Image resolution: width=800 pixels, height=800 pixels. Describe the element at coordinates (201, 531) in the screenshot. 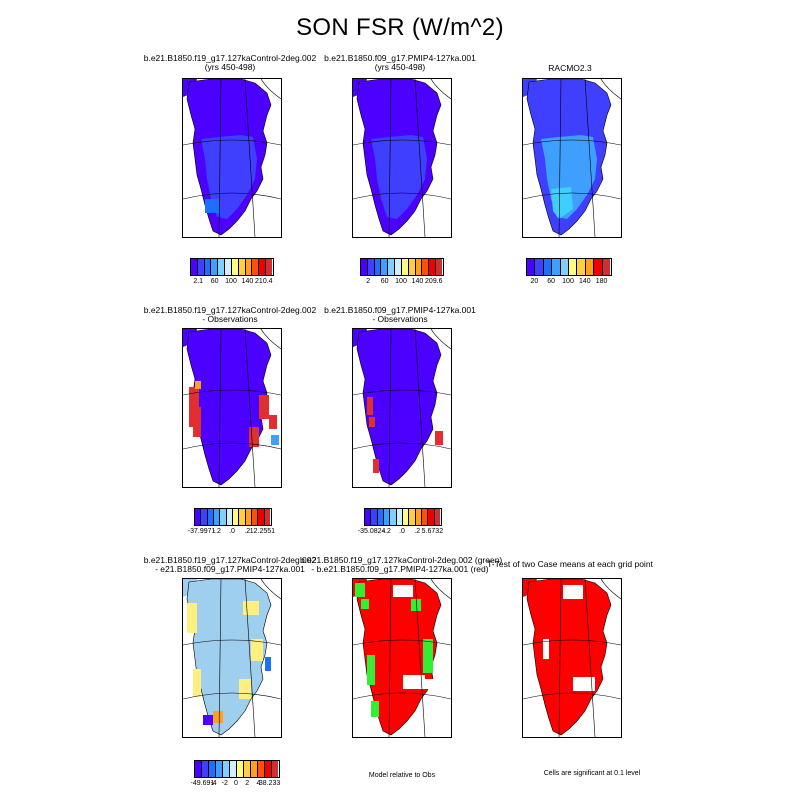

I see `colorbar-tick-label: -37.9971` at that location.